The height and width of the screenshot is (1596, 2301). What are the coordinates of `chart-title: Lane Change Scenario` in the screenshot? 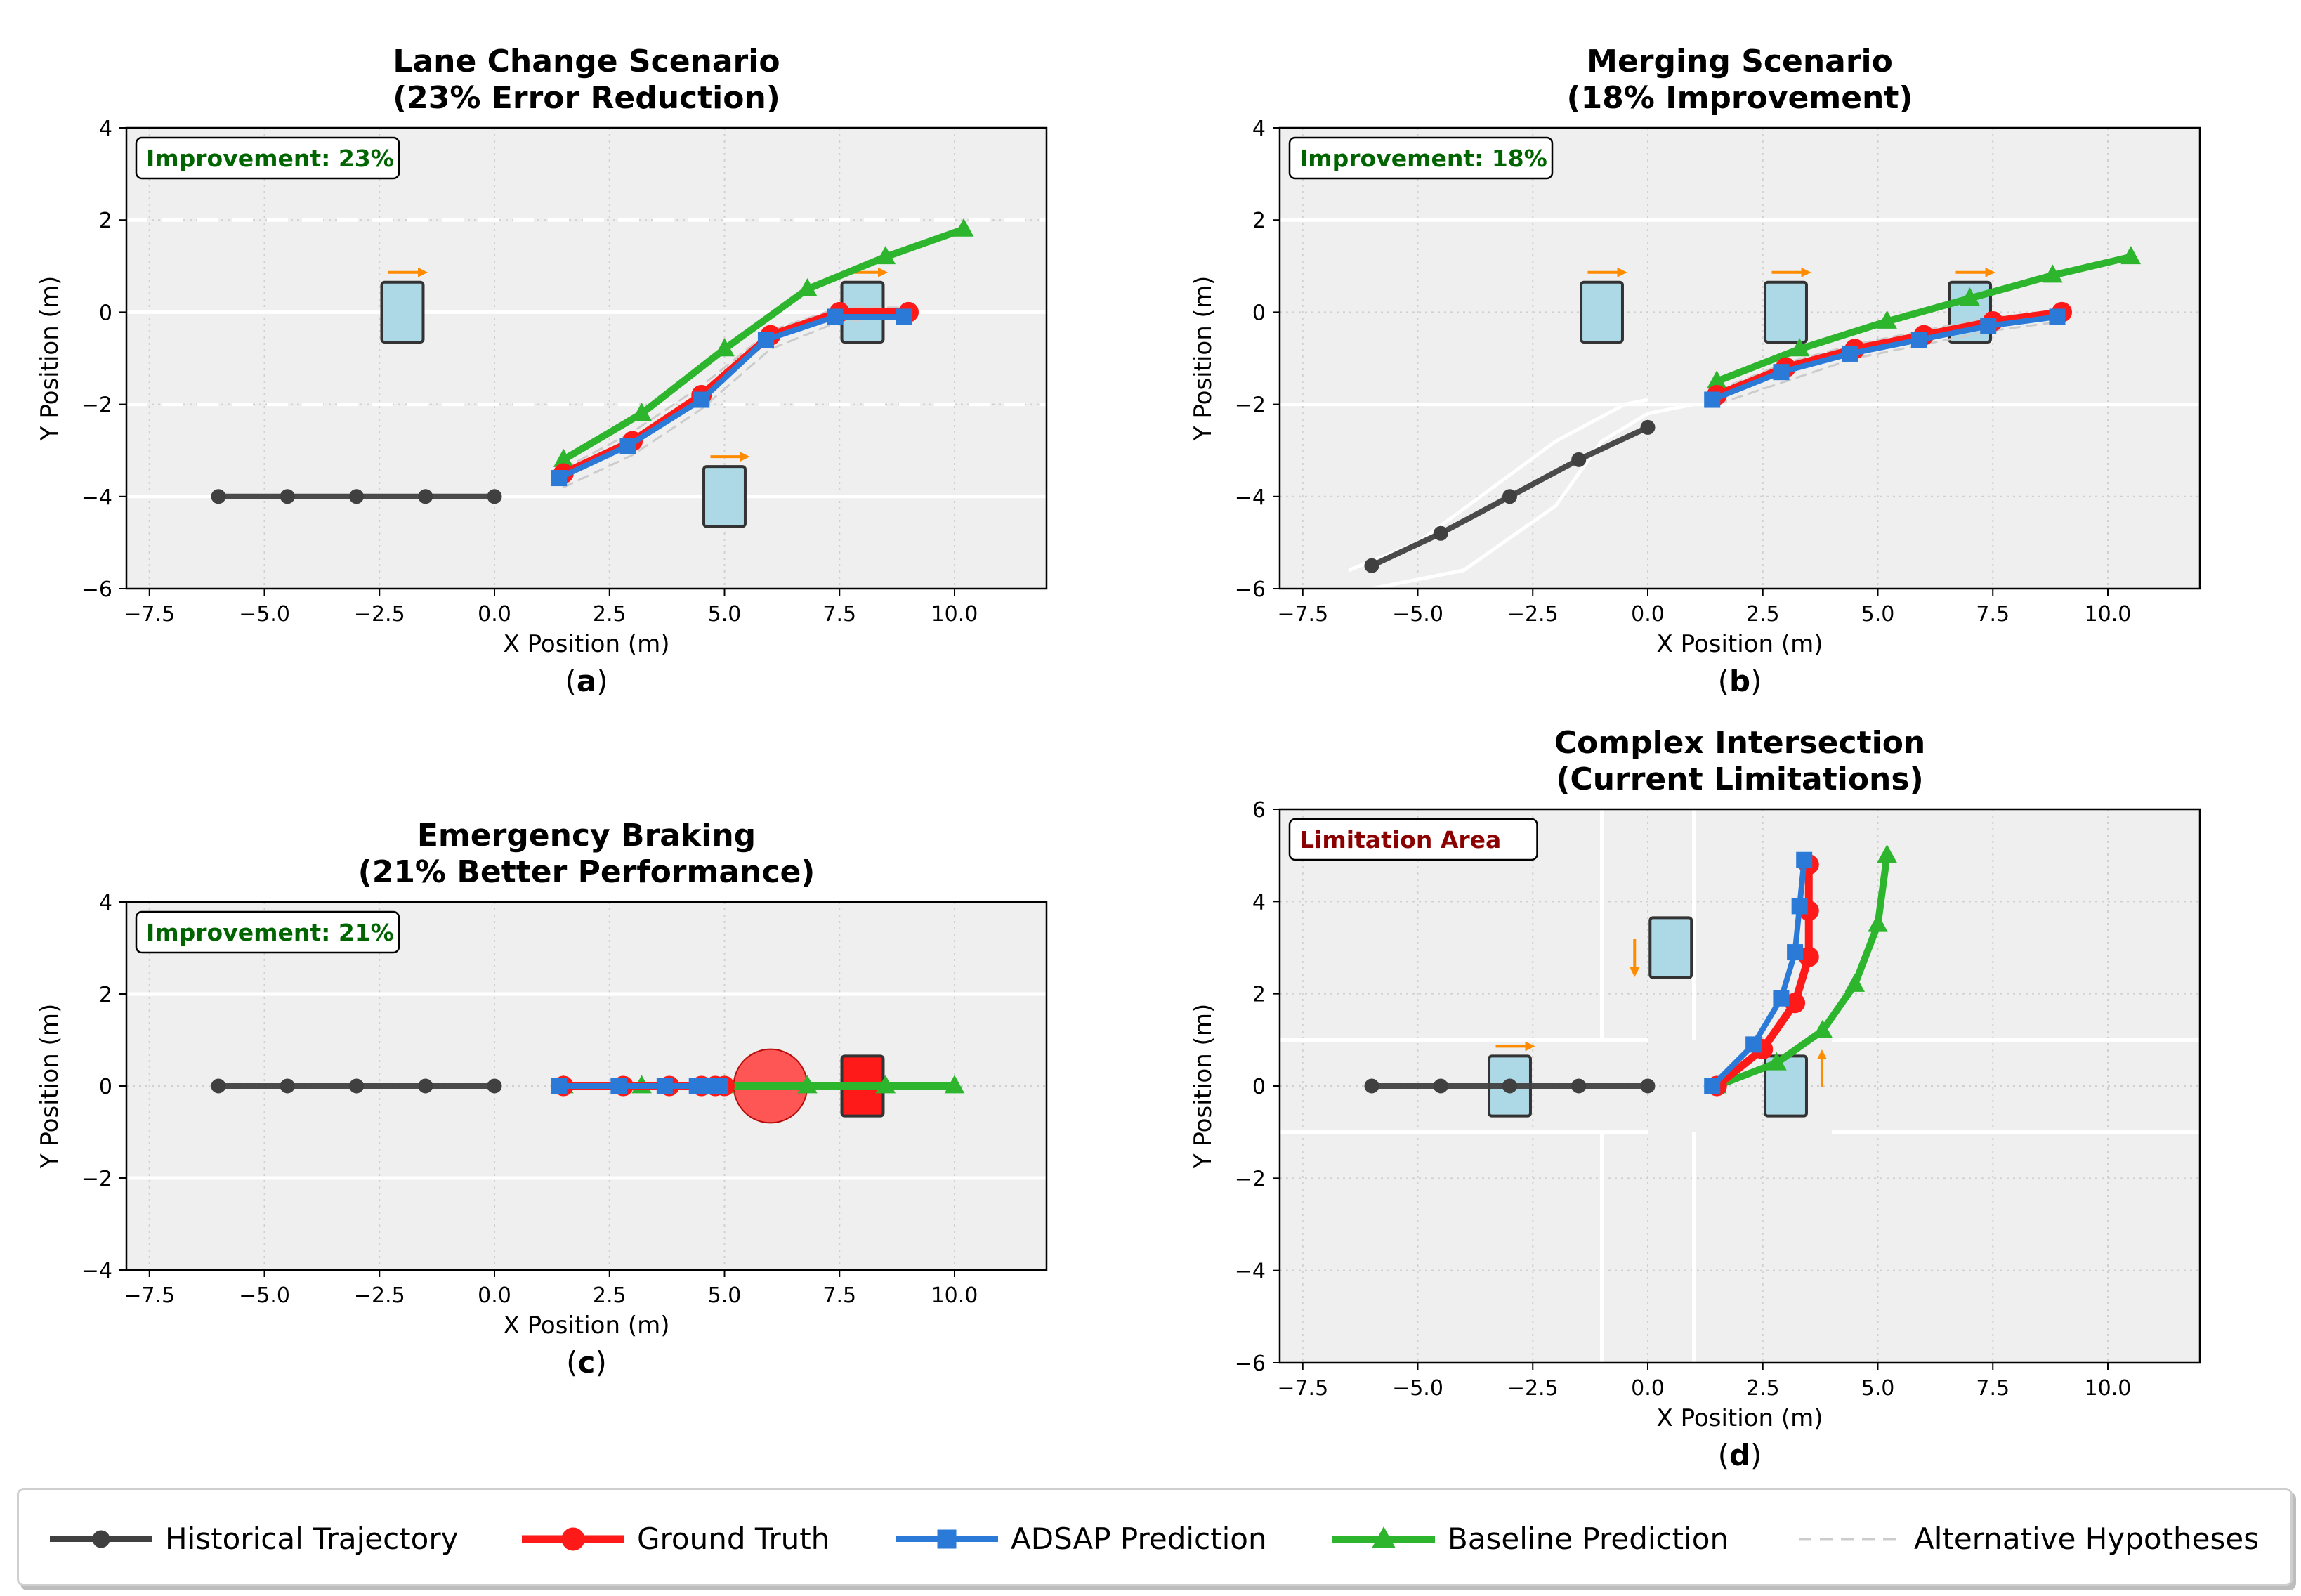 It's located at (586, 61).